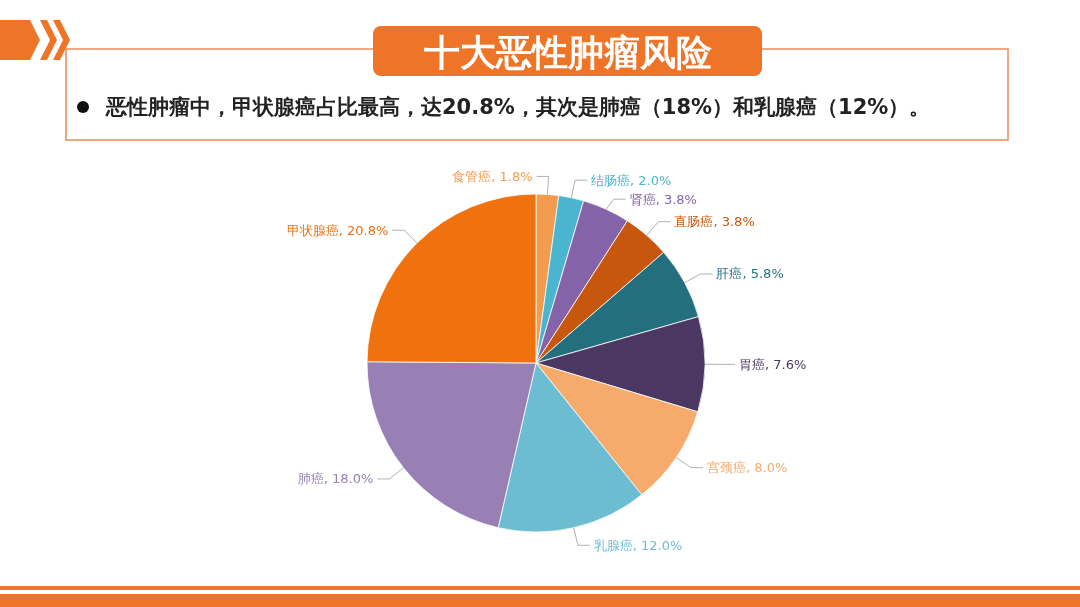 This screenshot has height=607, width=1080. I want to click on slice-label: 结肠癌, 2.0%, so click(631, 180).